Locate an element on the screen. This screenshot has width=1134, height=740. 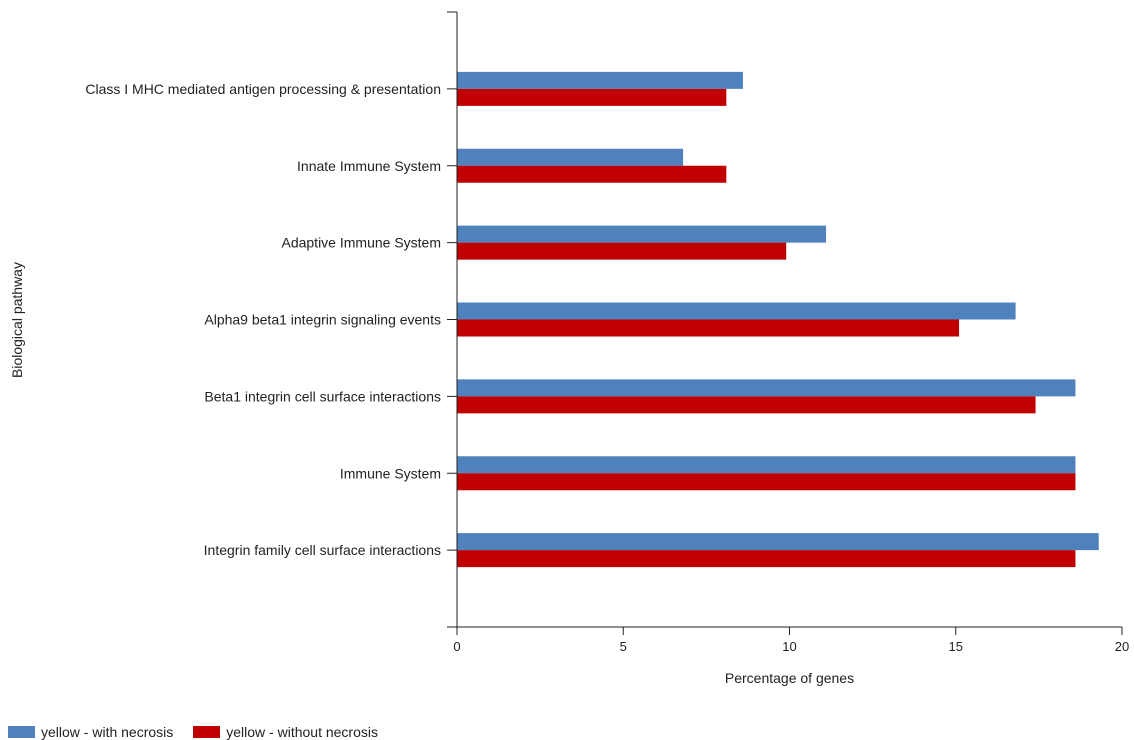
x-axis-title: Percentage of genes is located at coordinates (789, 678).